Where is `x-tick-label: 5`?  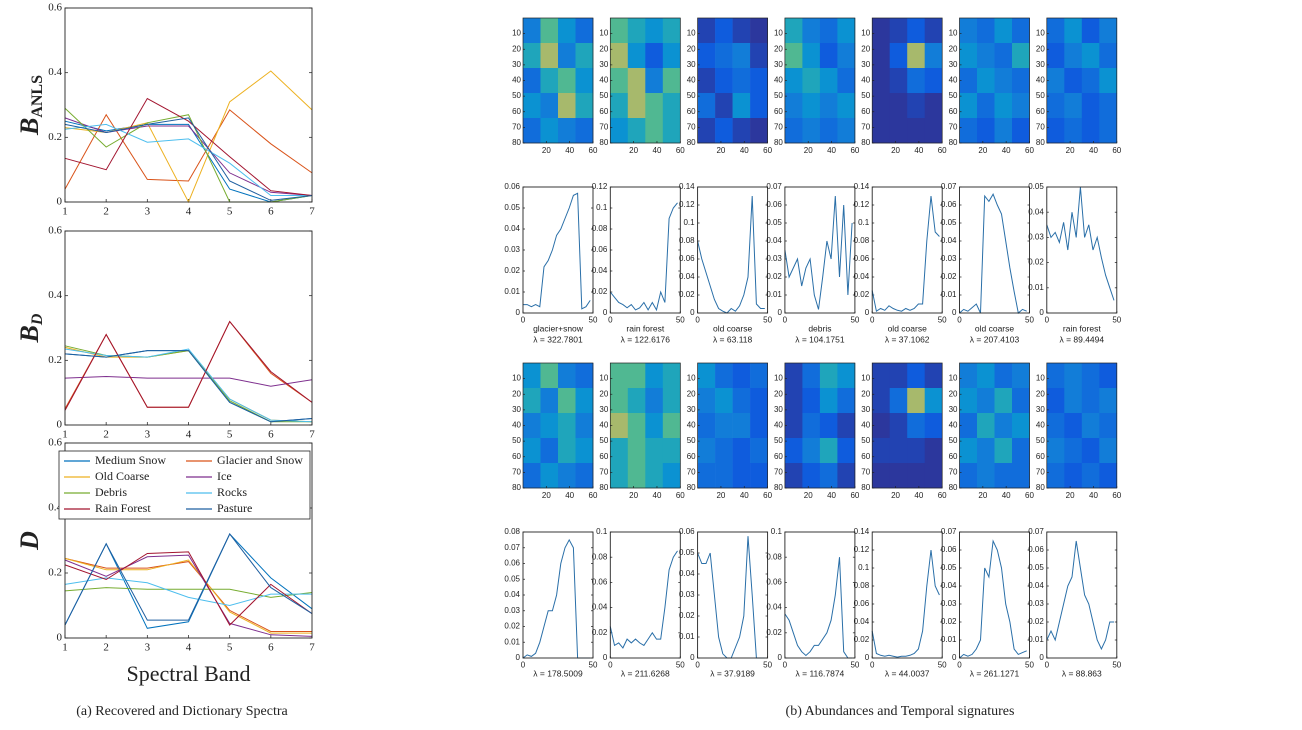 x-tick-label: 5 is located at coordinates (230, 434).